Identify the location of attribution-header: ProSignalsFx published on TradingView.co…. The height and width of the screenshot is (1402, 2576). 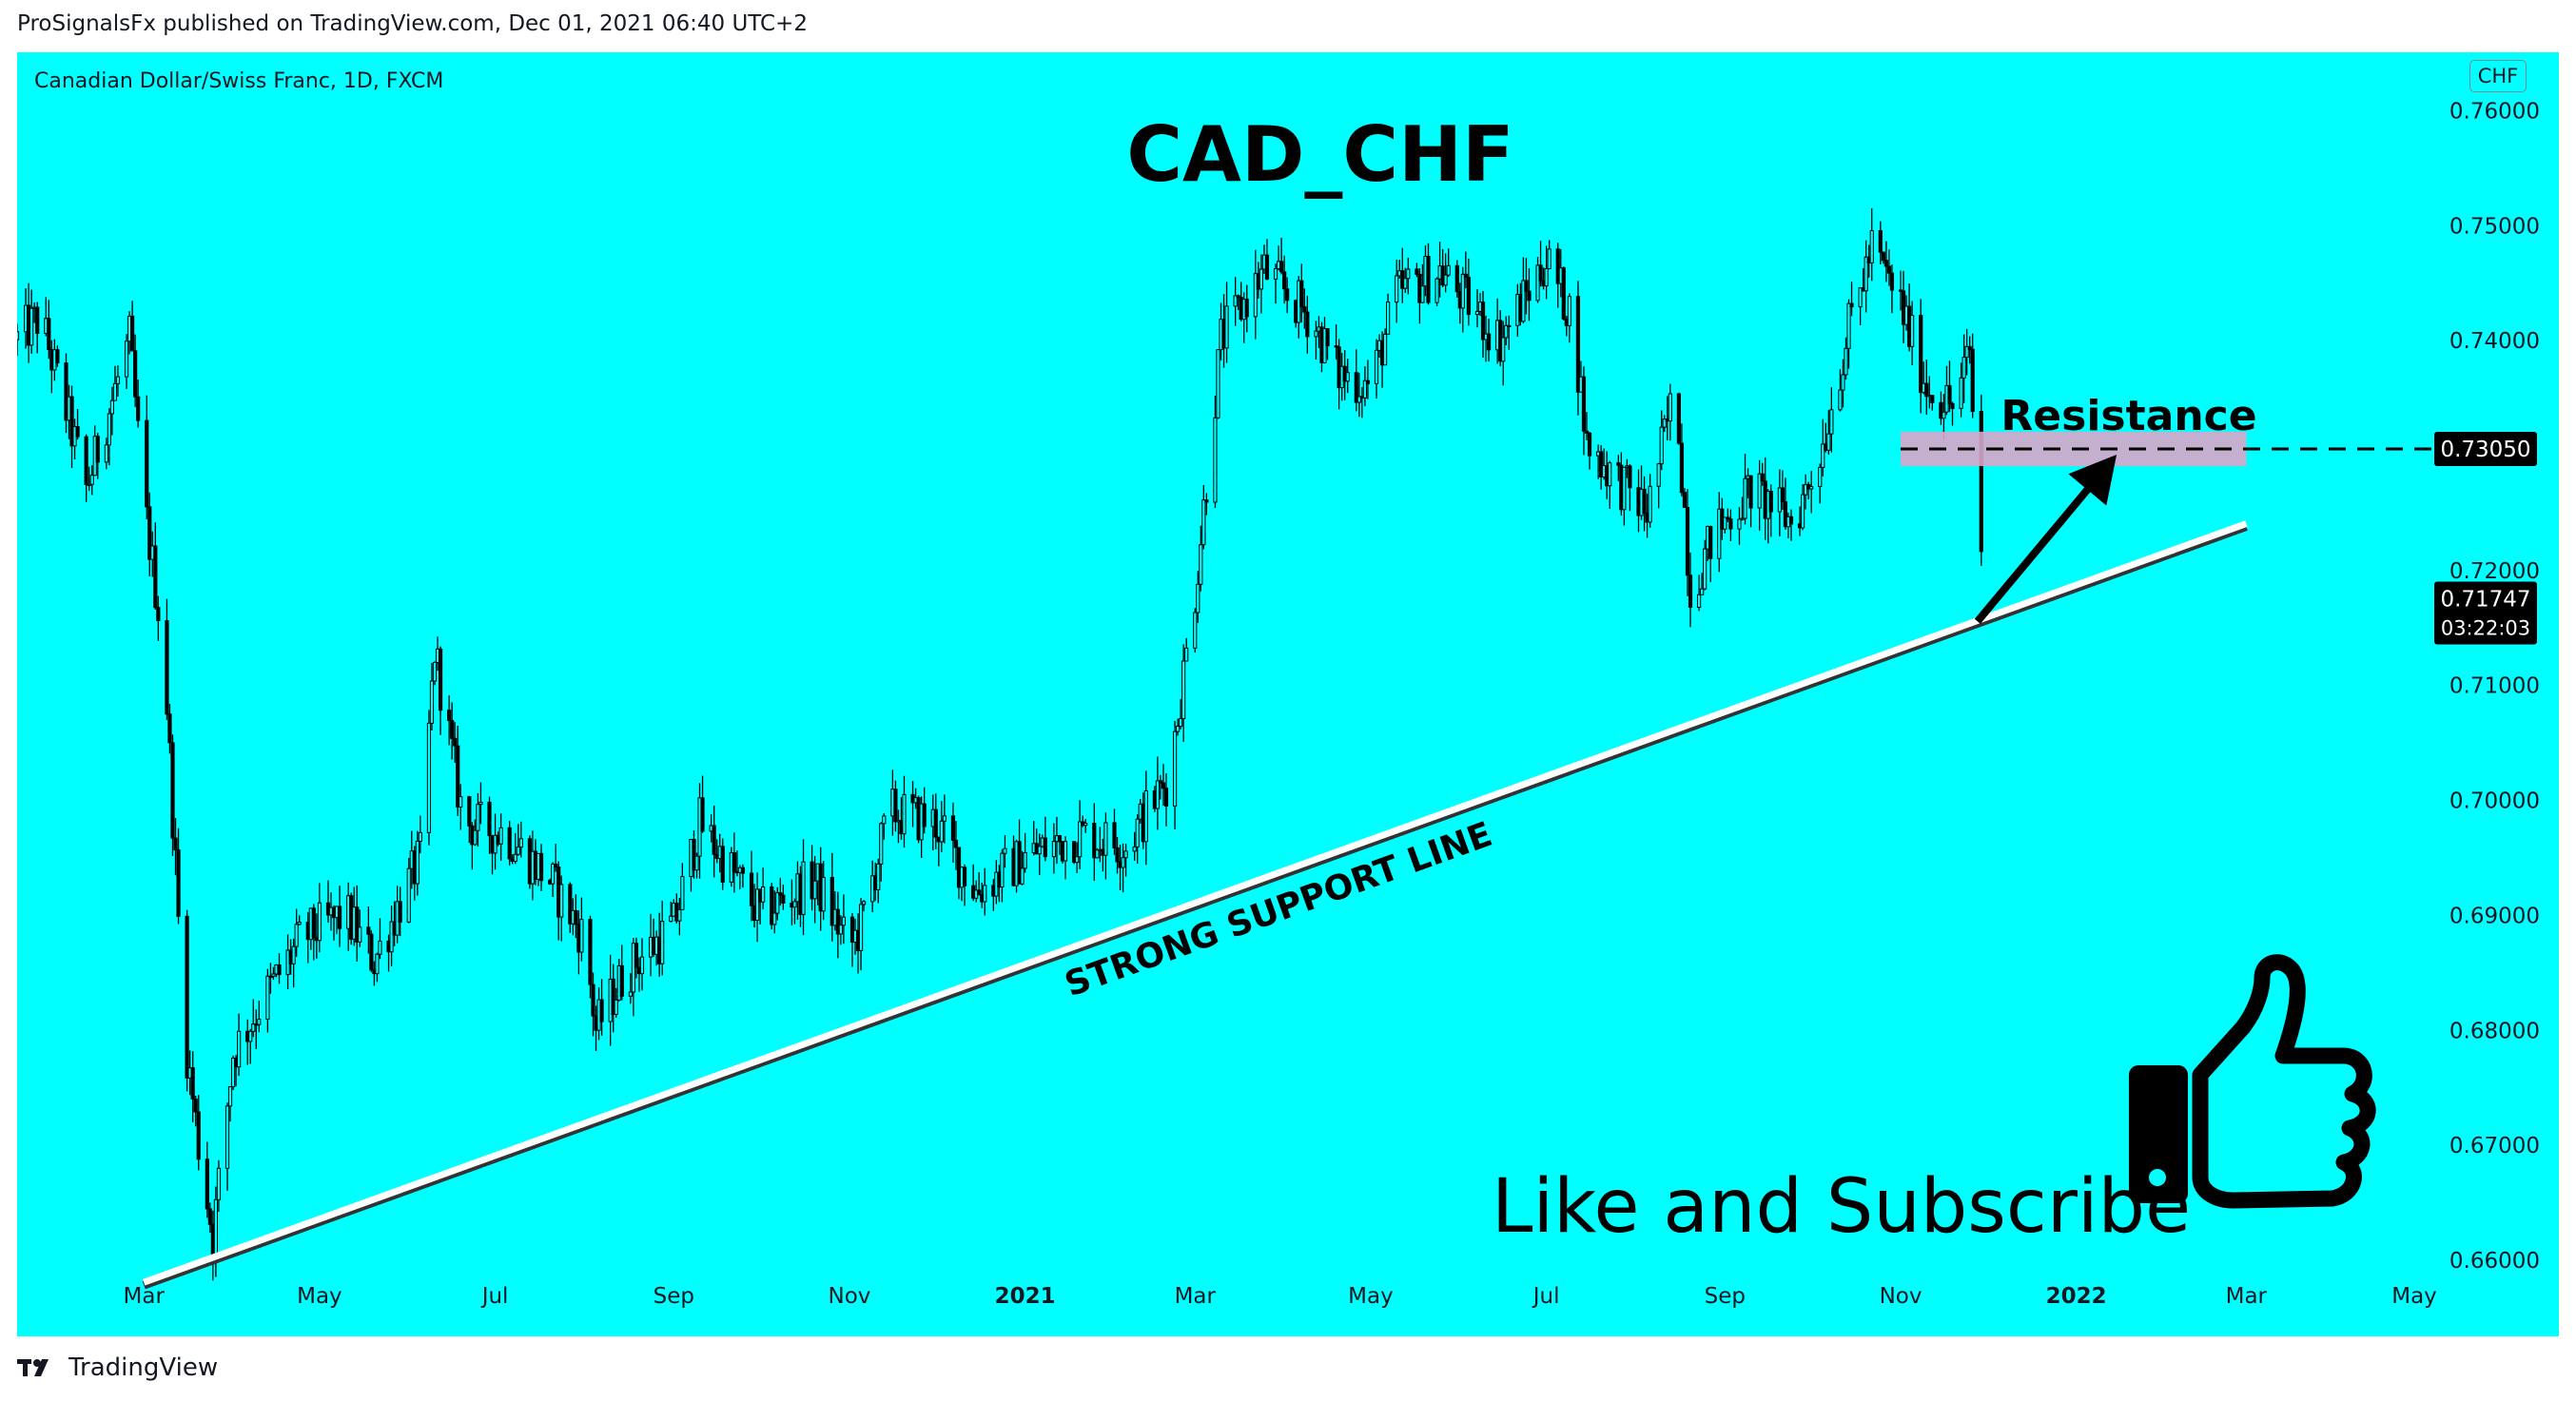
(413, 23).